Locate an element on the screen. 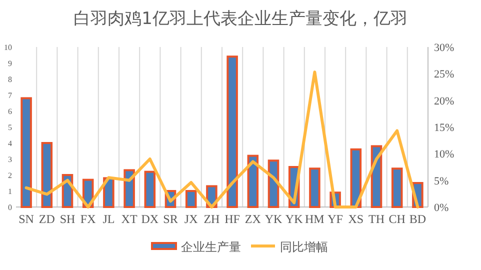  y-tick-label: 3 is located at coordinates (10, 159).